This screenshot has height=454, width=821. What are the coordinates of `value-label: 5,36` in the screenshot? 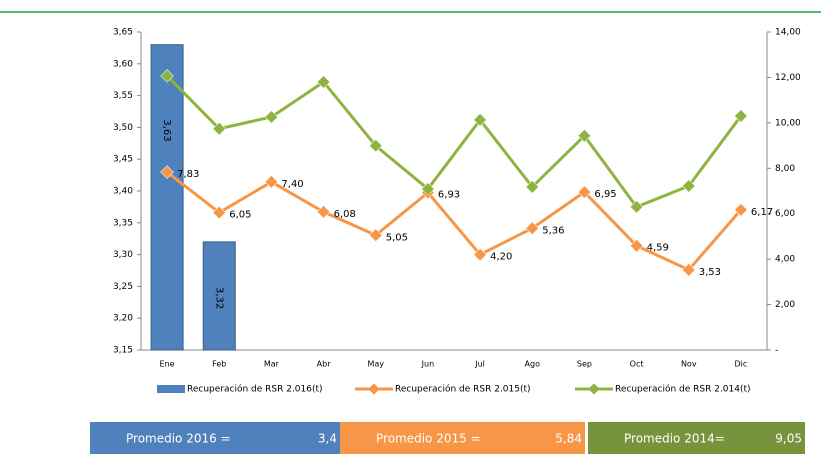 It's located at (553, 230).